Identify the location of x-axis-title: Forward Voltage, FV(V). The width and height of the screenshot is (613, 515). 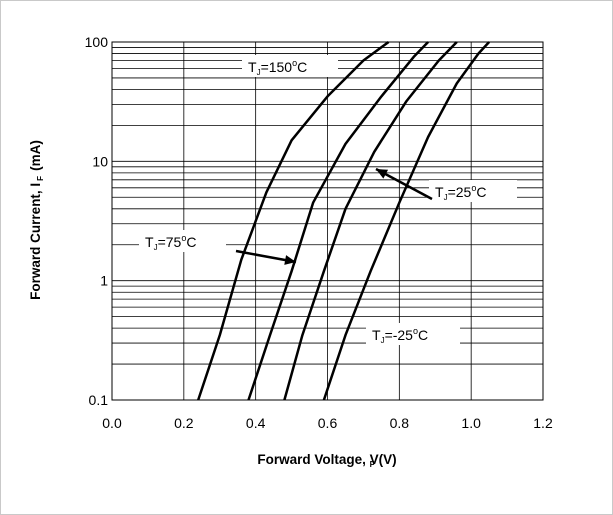
(326, 460).